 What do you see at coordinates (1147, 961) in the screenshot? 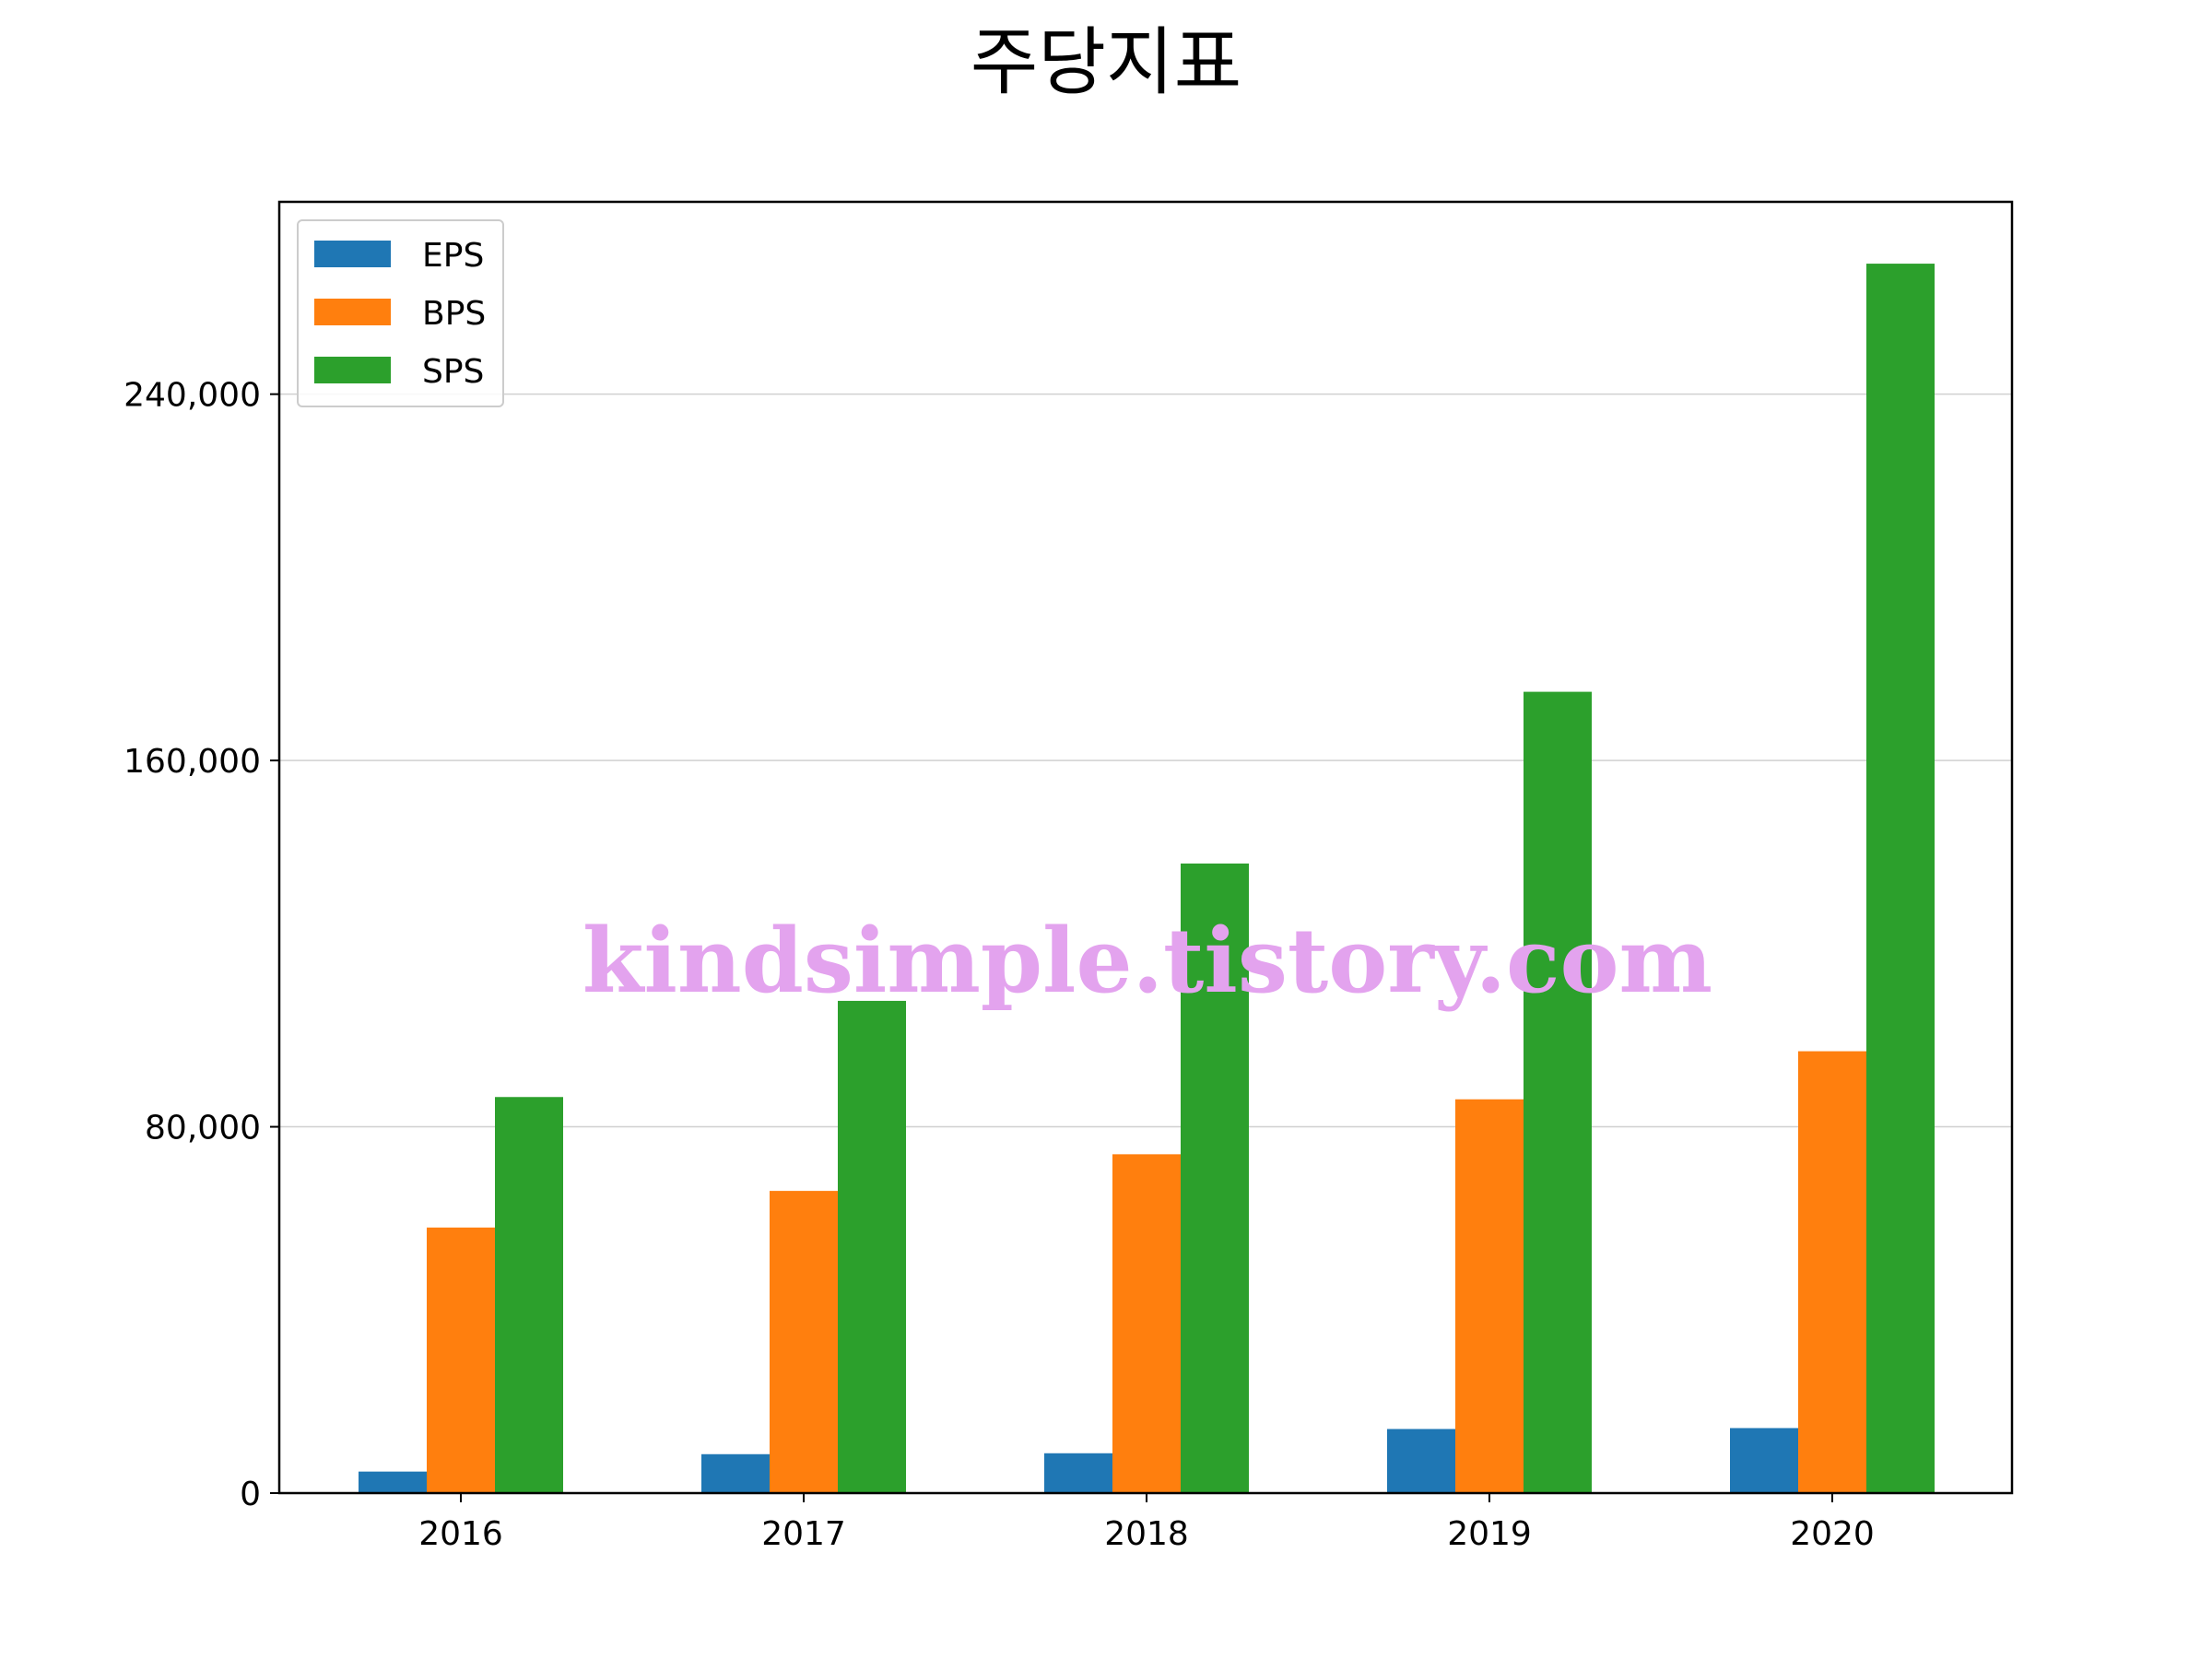
I see `watermark: kindsimple.tistory.com` at bounding box center [1147, 961].